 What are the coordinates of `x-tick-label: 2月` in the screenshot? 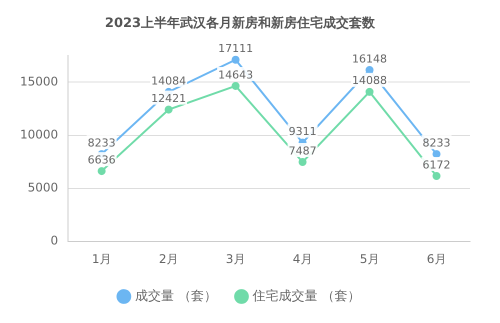 It's located at (168, 259).